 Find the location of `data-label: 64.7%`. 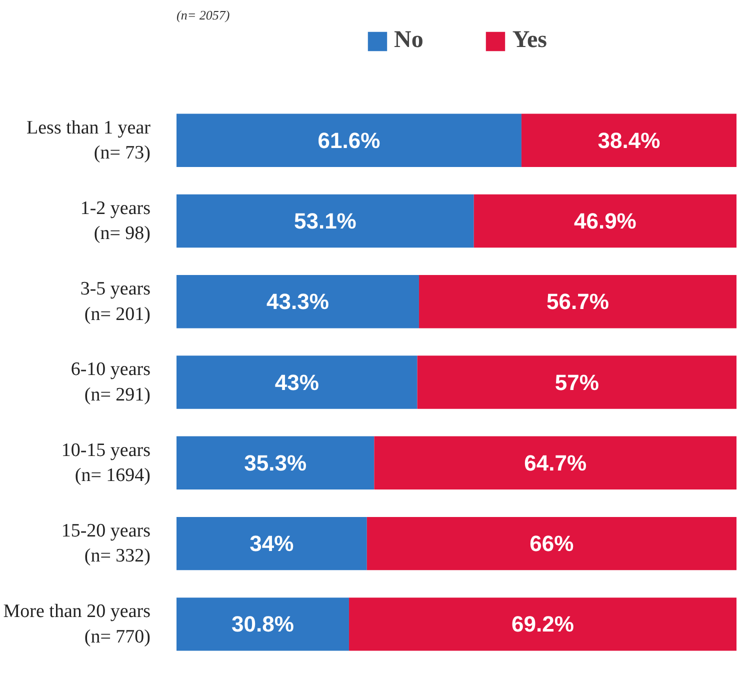

data-label: 64.7% is located at coordinates (555, 463).